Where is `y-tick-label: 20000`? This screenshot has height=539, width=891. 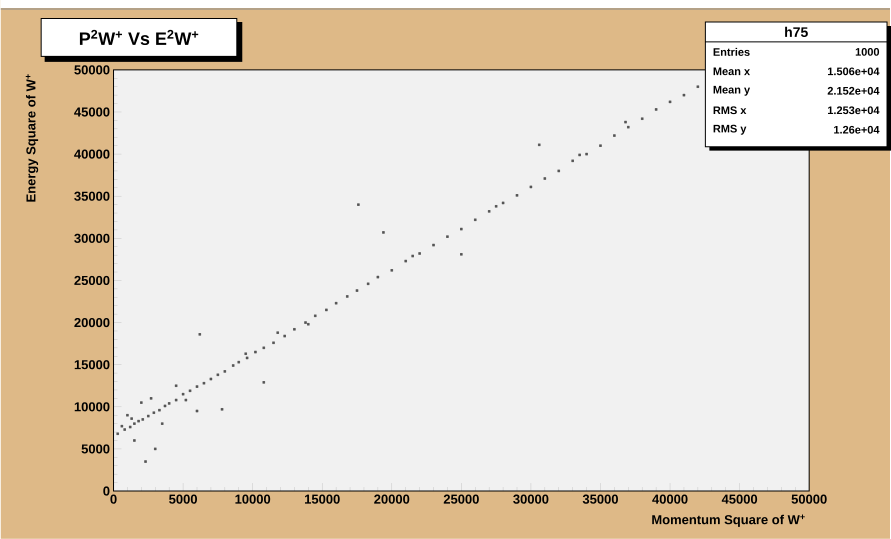
y-tick-label: 20000 is located at coordinates (92, 323).